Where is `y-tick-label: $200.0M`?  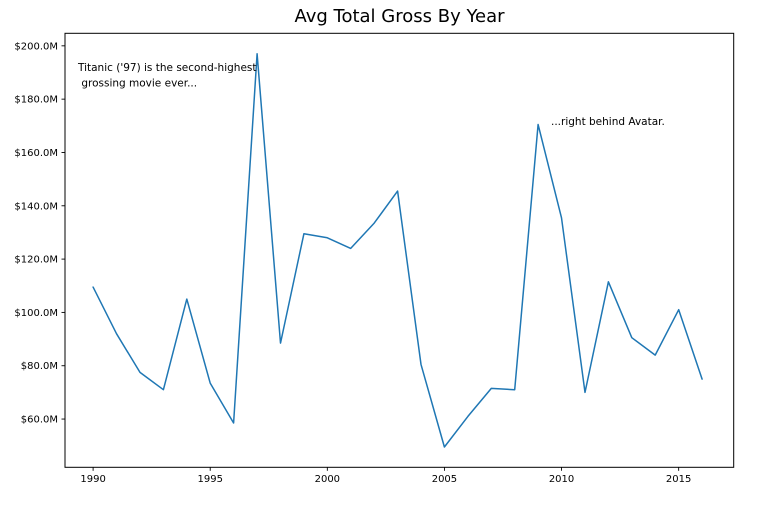
y-tick-label: $200.0M is located at coordinates (36, 46).